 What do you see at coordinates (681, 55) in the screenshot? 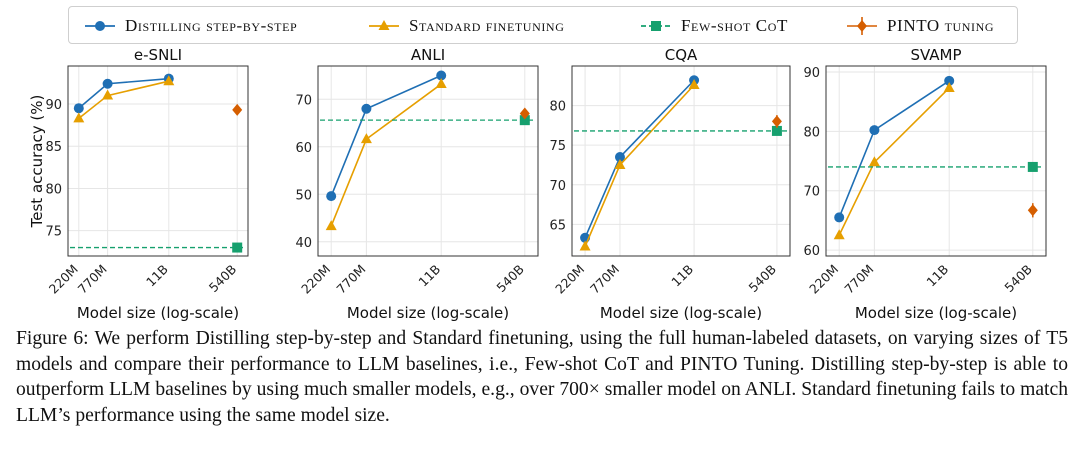
I see `chart-title: CQA` at bounding box center [681, 55].